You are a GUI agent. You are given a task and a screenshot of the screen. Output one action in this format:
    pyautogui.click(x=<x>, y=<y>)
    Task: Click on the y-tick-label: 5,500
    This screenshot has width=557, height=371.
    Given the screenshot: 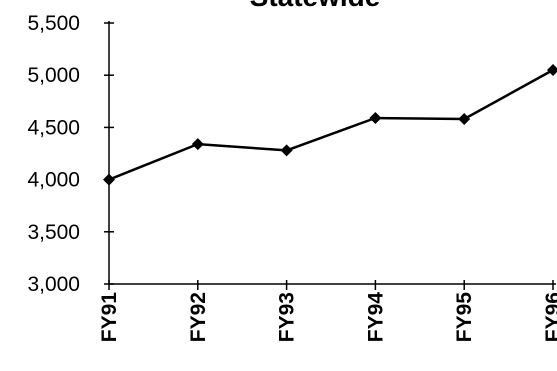 What is the action you would take?
    pyautogui.click(x=53, y=23)
    